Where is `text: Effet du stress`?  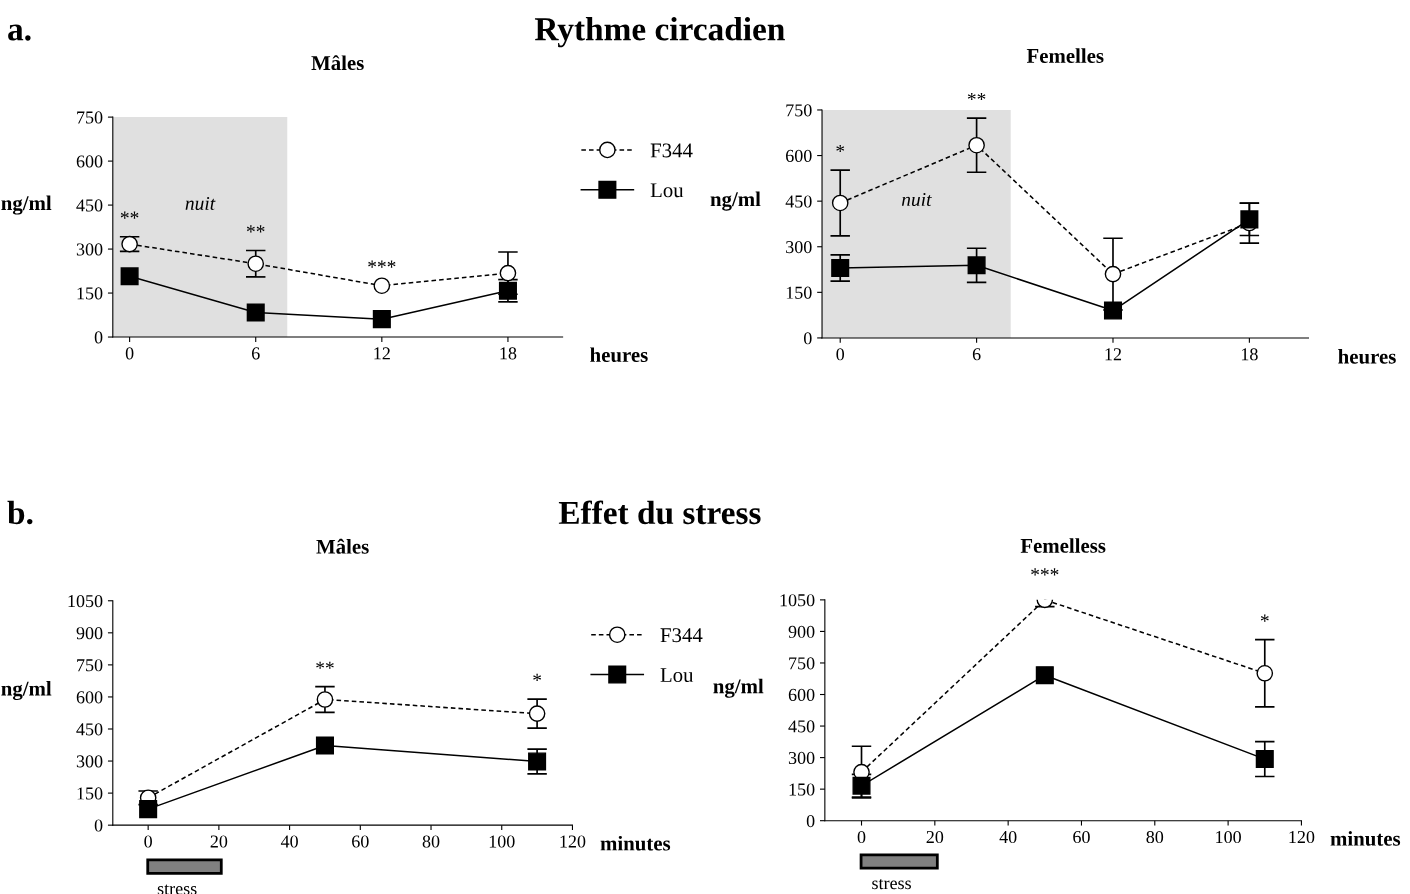
text: Effet du stress is located at coordinates (659, 512).